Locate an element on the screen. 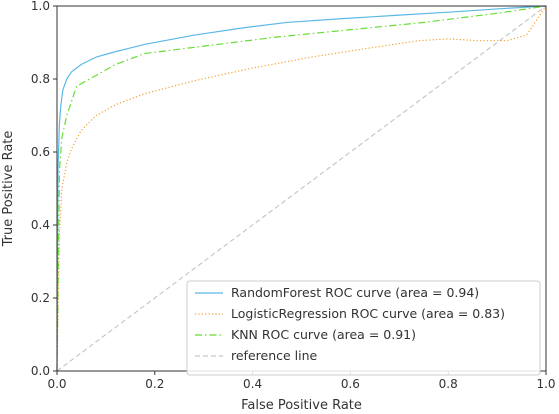 The width and height of the screenshot is (559, 414). legend-label-reference-line: reference line is located at coordinates (274, 355).